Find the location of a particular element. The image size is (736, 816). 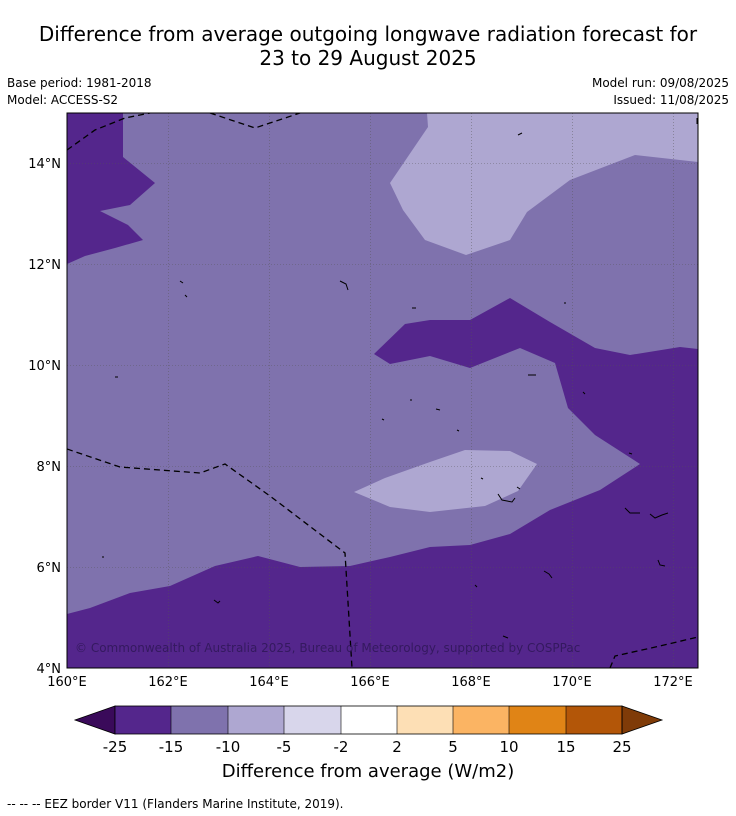

lat-tick-label: 10°N is located at coordinates (44, 366).